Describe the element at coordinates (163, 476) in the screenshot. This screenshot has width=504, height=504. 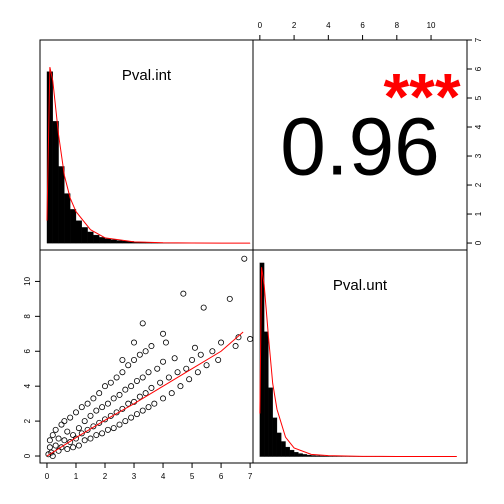
I see `x-tick-label: 4` at that location.